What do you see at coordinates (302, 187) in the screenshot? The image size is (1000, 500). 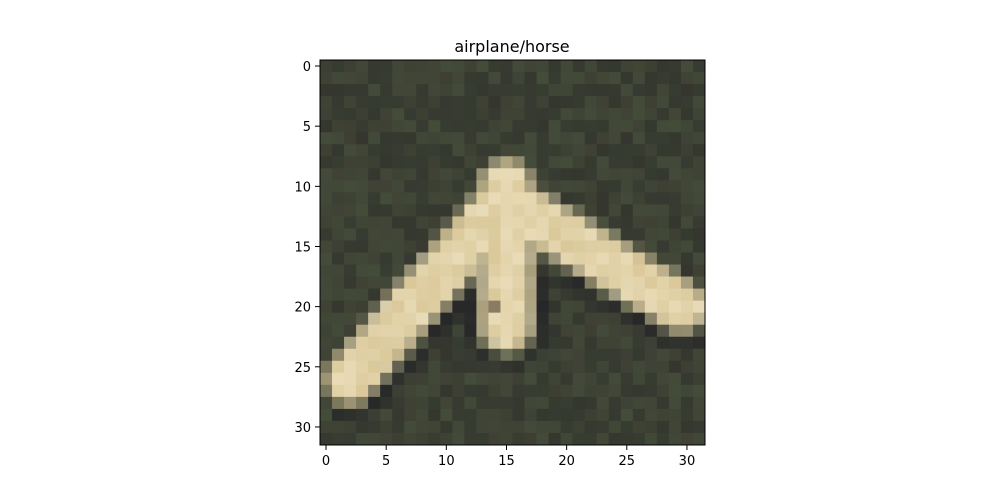 I see `y-tick-label: 10` at bounding box center [302, 187].